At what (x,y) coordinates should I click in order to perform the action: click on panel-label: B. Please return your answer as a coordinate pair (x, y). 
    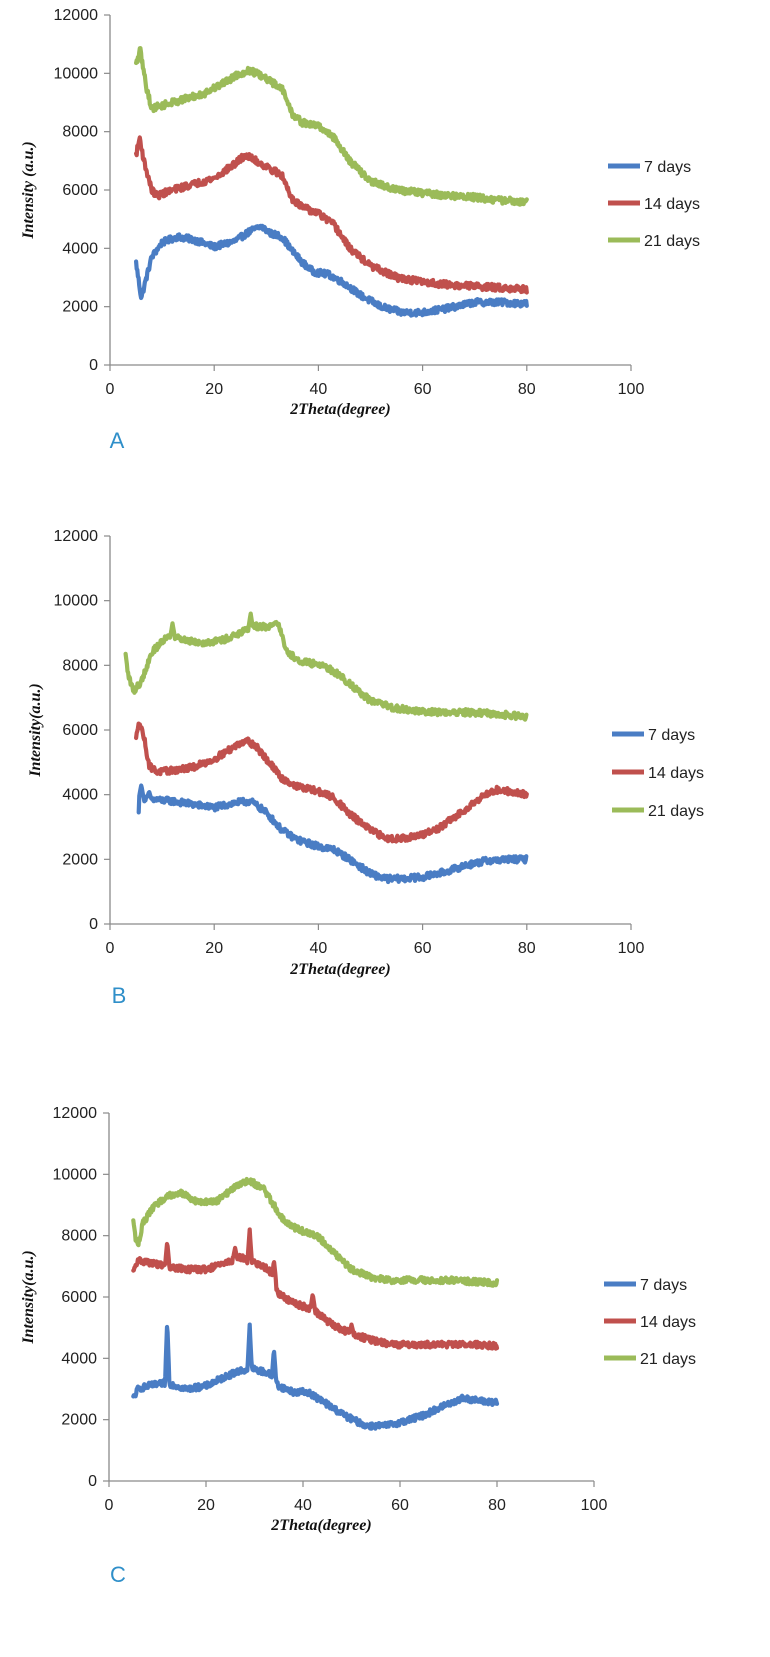
    Looking at the image, I should click on (119, 995).